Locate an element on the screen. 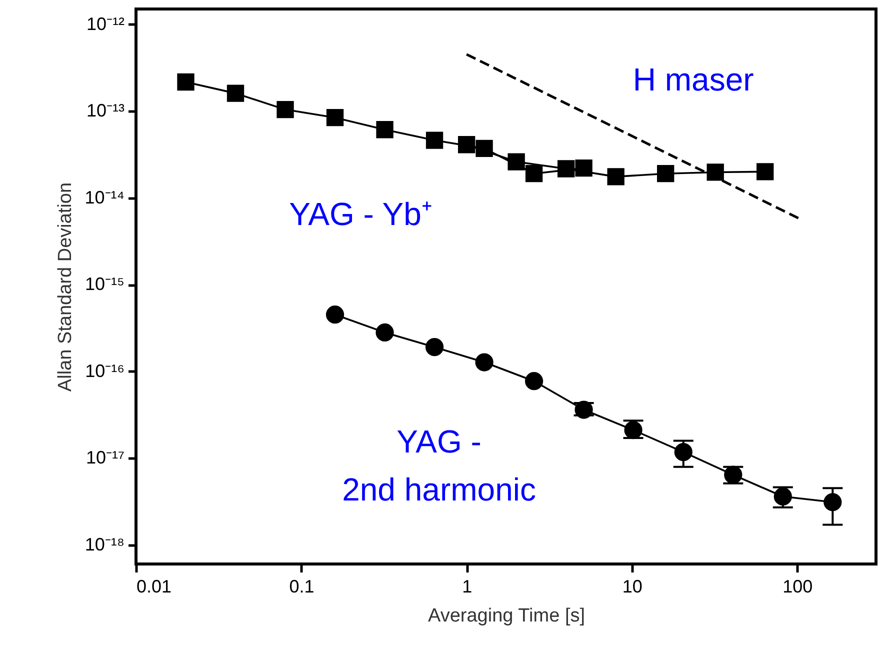 This screenshot has height=649, width=880. x-tick-label: 0.1 is located at coordinates (301, 586).